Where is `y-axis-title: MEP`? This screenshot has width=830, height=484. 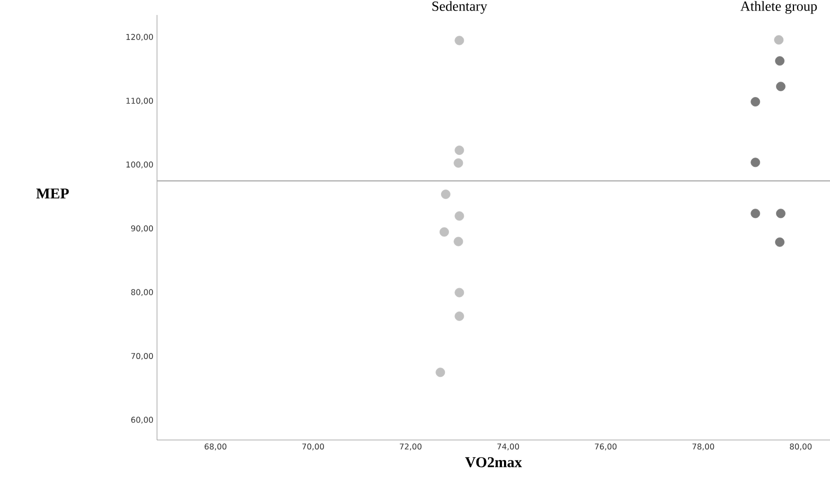 y-axis-title: MEP is located at coordinates (52, 193).